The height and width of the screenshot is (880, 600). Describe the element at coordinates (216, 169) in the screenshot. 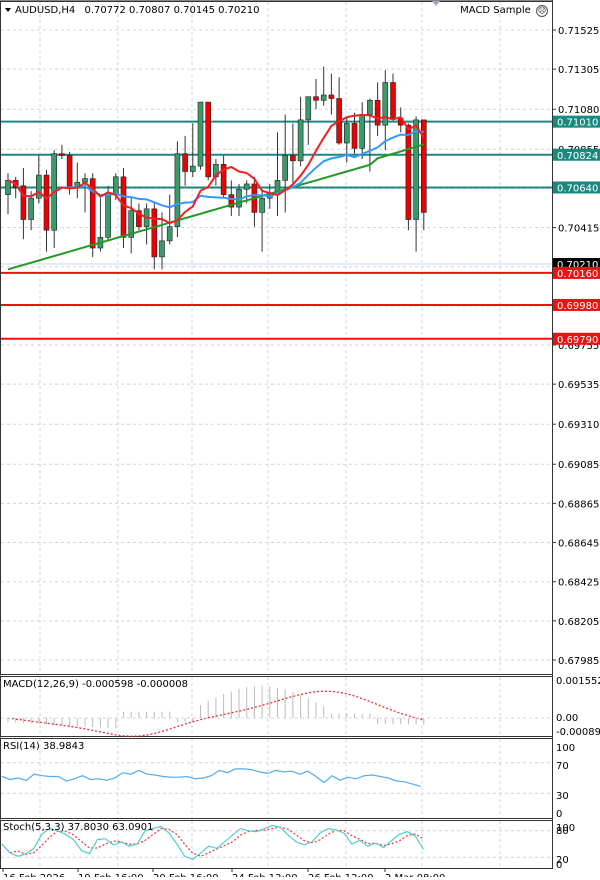

I see `ma-fast-line` at that location.